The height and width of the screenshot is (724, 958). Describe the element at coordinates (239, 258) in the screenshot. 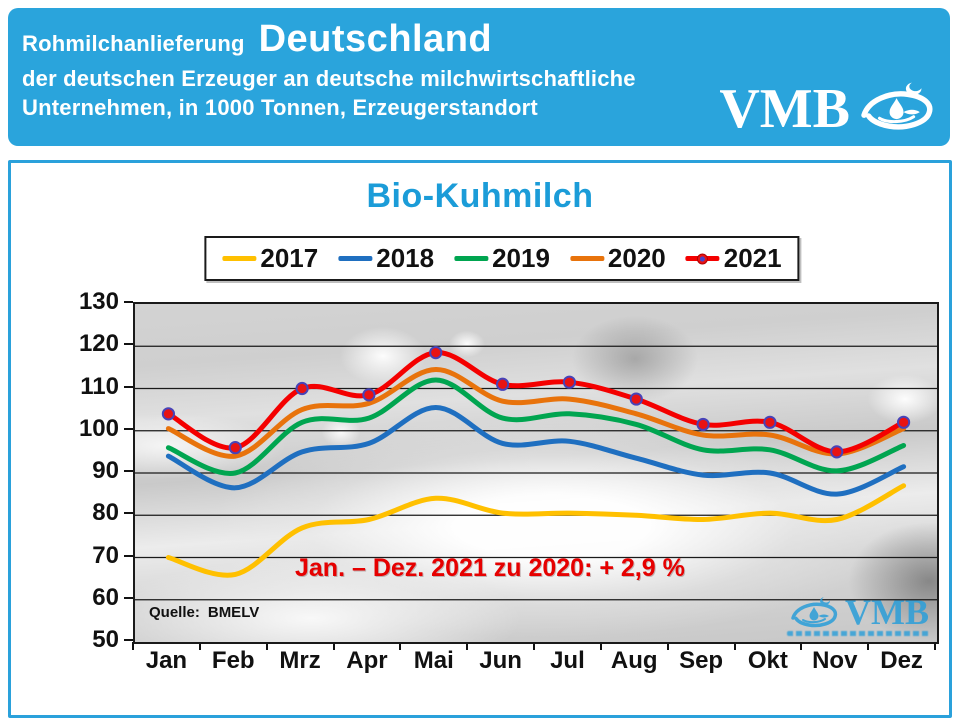

I see `legend-swatch-2017` at that location.